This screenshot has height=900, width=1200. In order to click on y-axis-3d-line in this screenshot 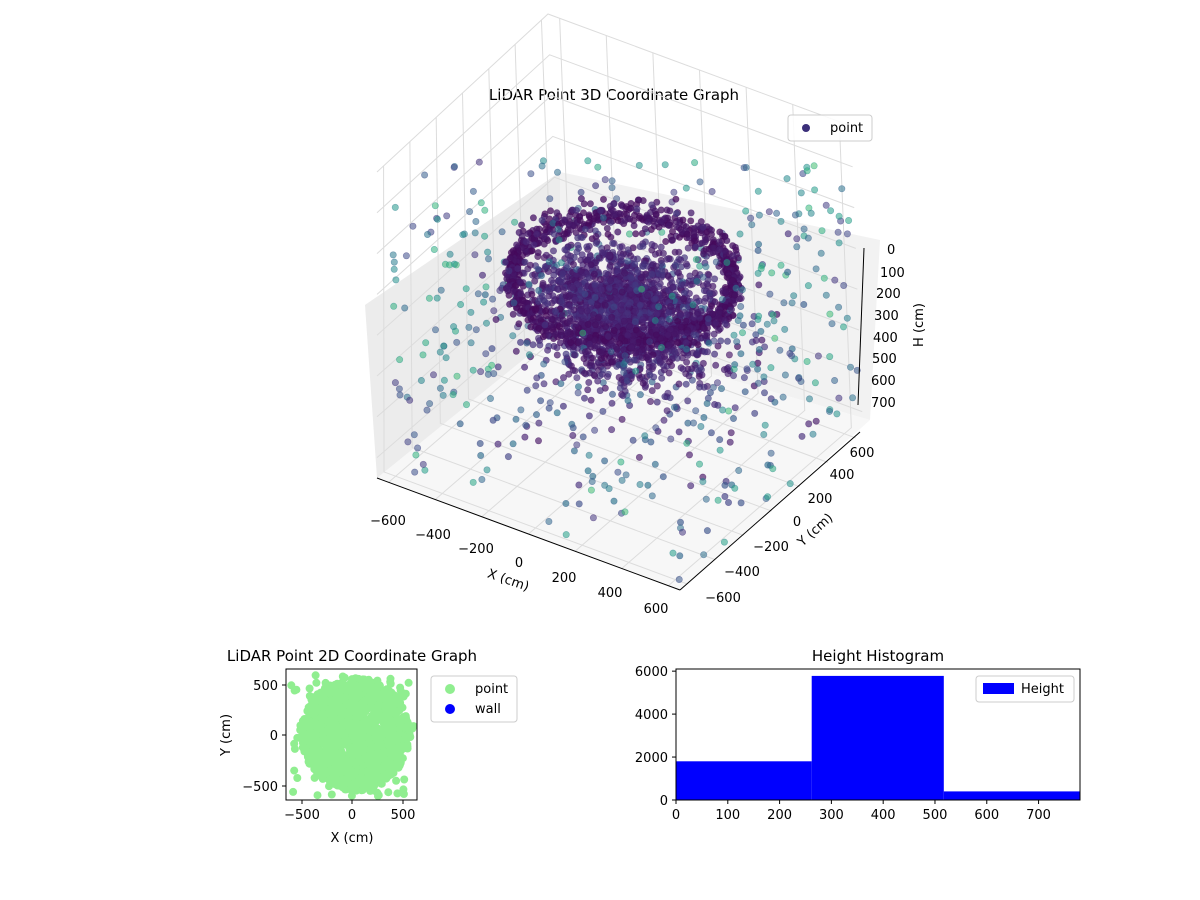, I will do `click(770, 511)`.